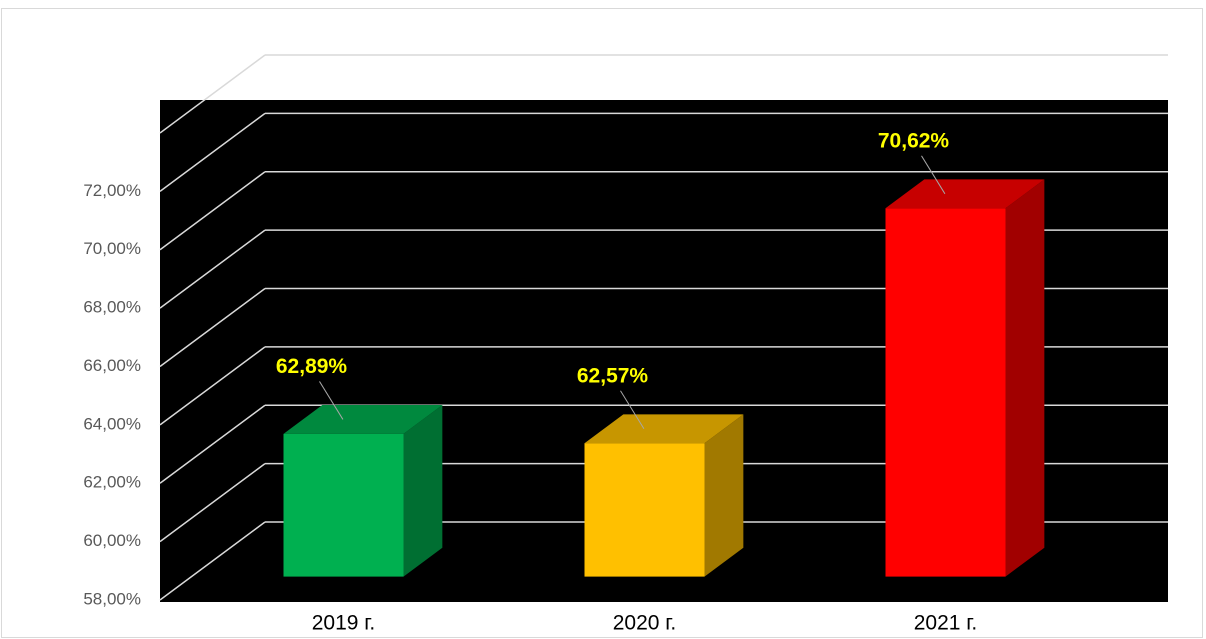  I want to click on y-tick-label: 68,00%, so click(112, 307).